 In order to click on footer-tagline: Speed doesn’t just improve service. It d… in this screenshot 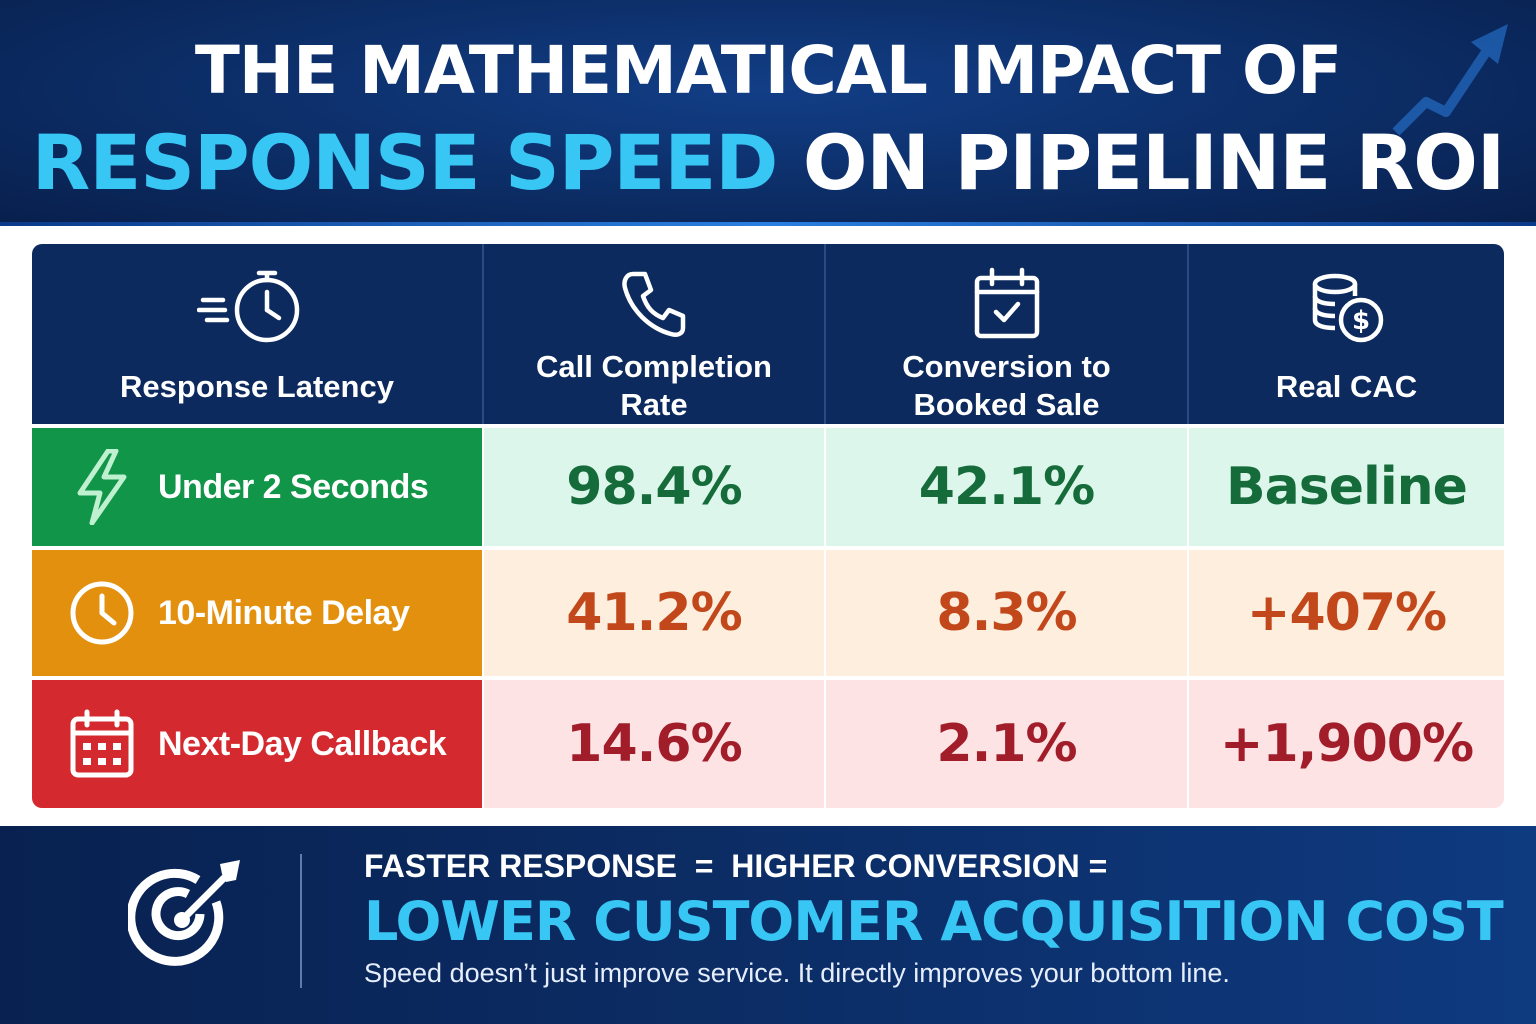, I will do `click(797, 973)`.